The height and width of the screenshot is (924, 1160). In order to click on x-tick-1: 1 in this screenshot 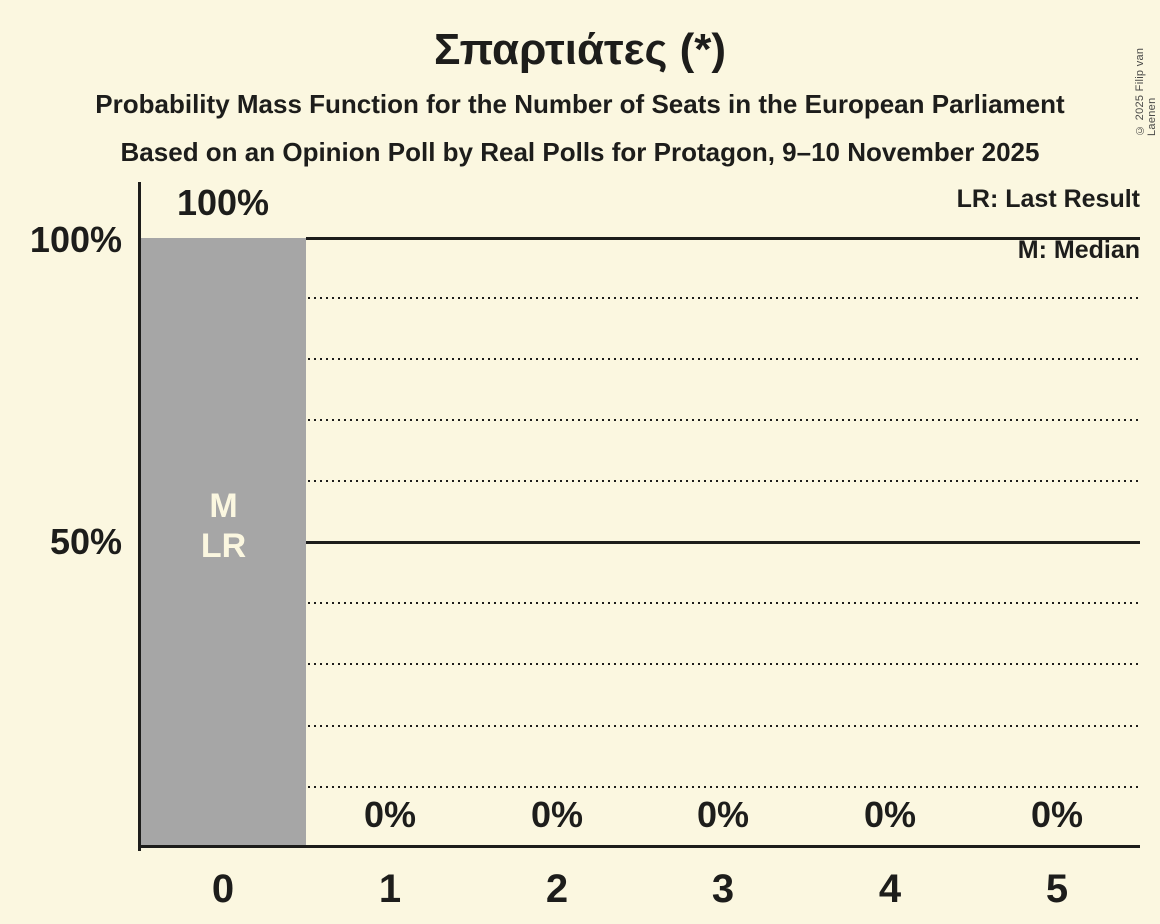, I will do `click(390, 889)`.